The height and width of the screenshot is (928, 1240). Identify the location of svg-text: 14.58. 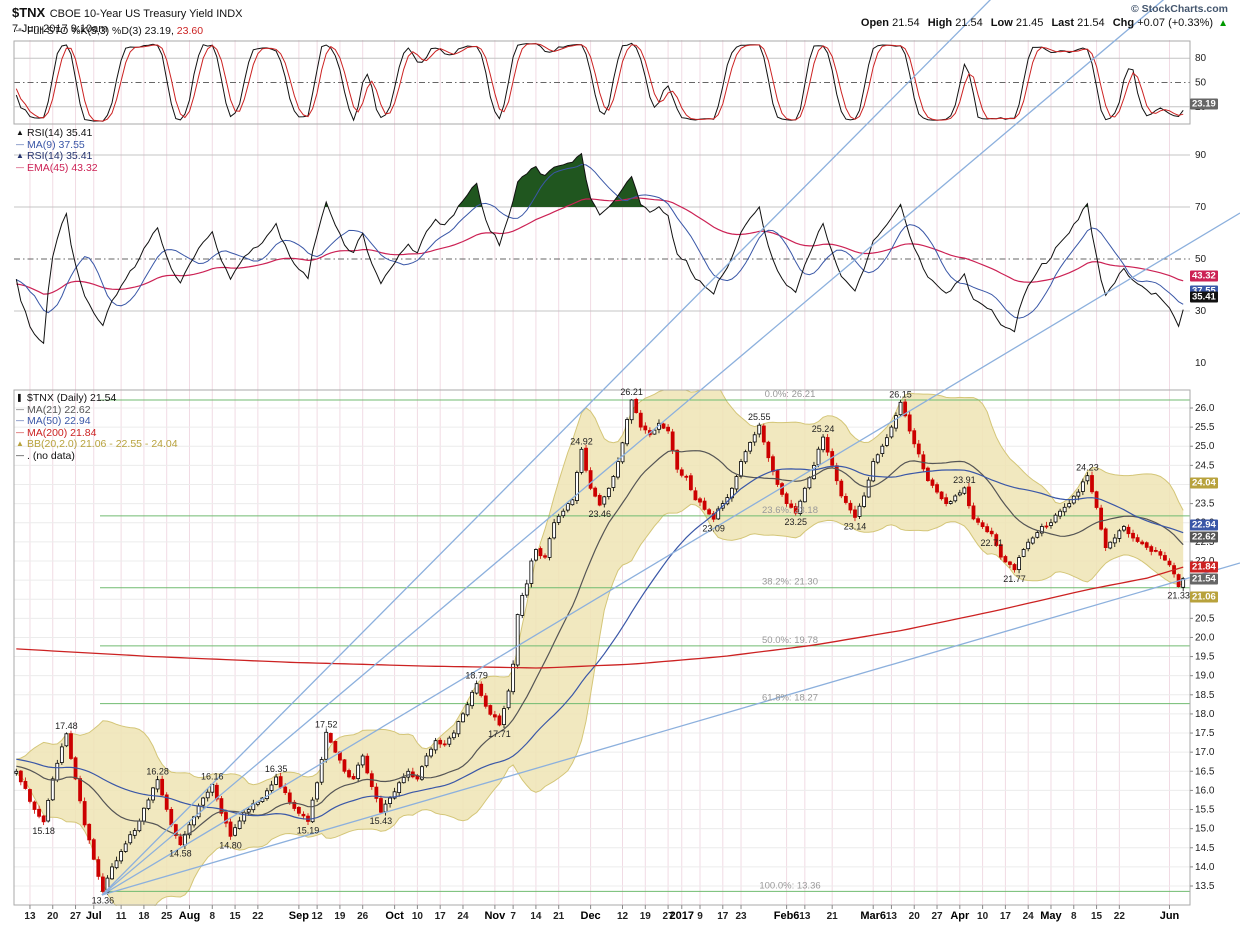
(180, 854).